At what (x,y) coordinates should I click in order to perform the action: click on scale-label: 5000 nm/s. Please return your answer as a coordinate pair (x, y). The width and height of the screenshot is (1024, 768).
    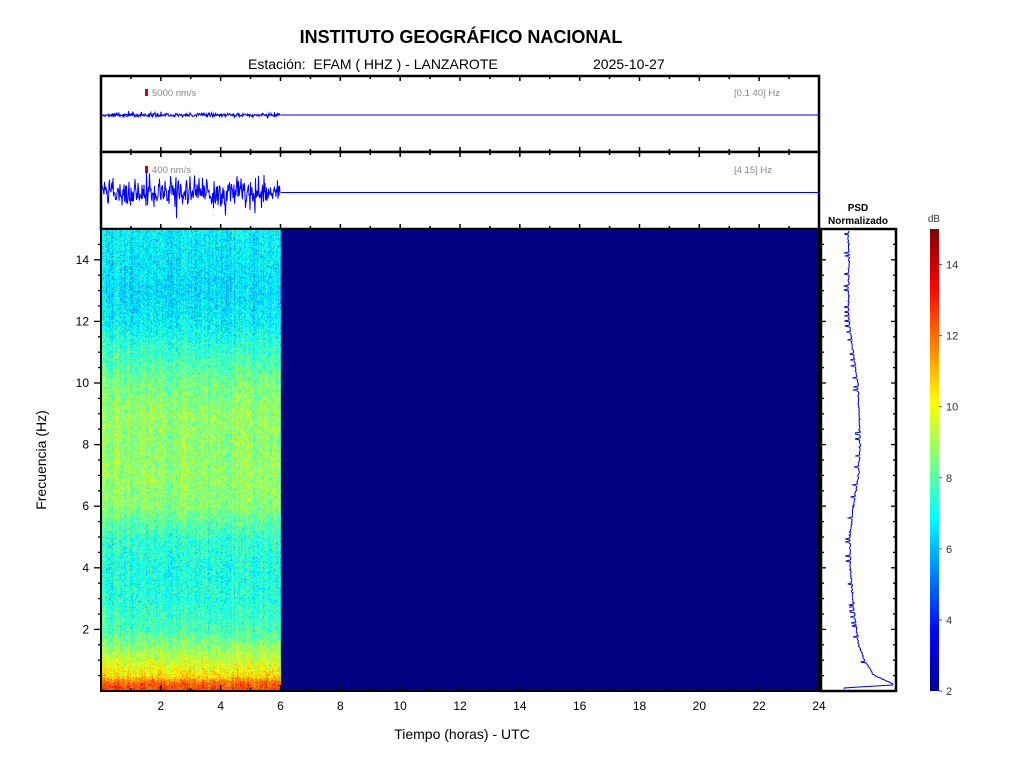
    Looking at the image, I should click on (174, 93).